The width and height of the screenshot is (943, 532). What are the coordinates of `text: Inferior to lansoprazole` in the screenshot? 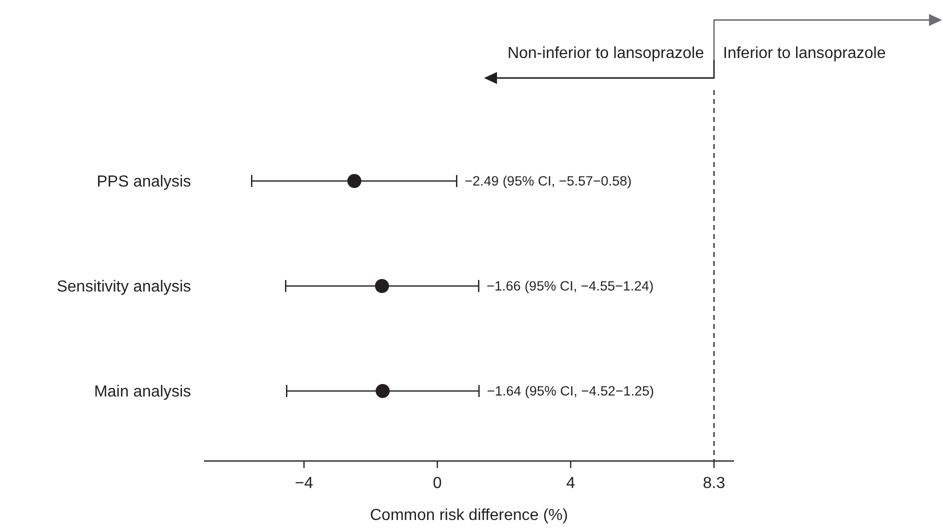 It's located at (804, 53).